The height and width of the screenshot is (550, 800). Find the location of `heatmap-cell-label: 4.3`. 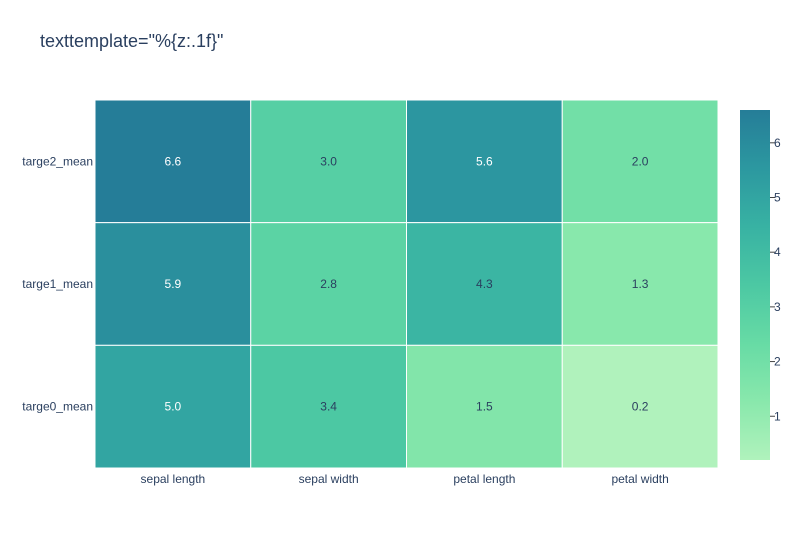

heatmap-cell-label: 4.3 is located at coordinates (484, 284).